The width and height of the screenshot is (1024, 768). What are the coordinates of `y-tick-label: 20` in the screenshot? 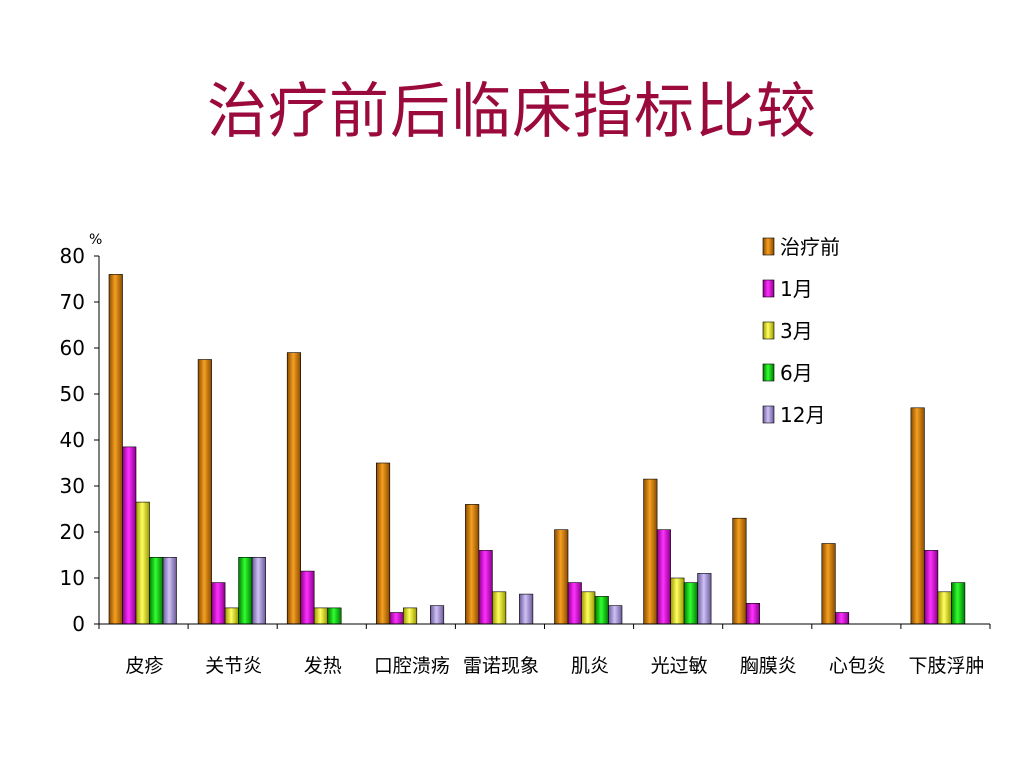 It's located at (72, 532).